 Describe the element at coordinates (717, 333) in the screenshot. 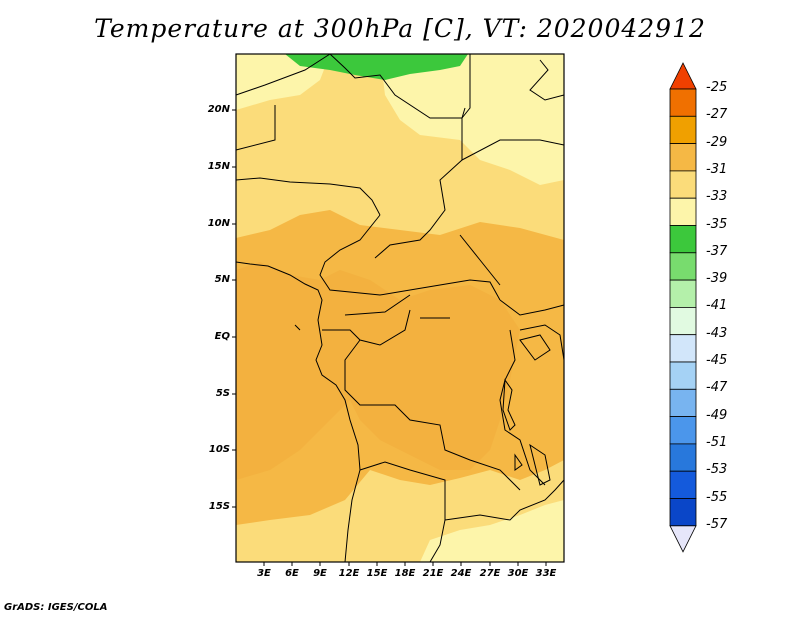

I see `colorbar-label: -43` at that location.